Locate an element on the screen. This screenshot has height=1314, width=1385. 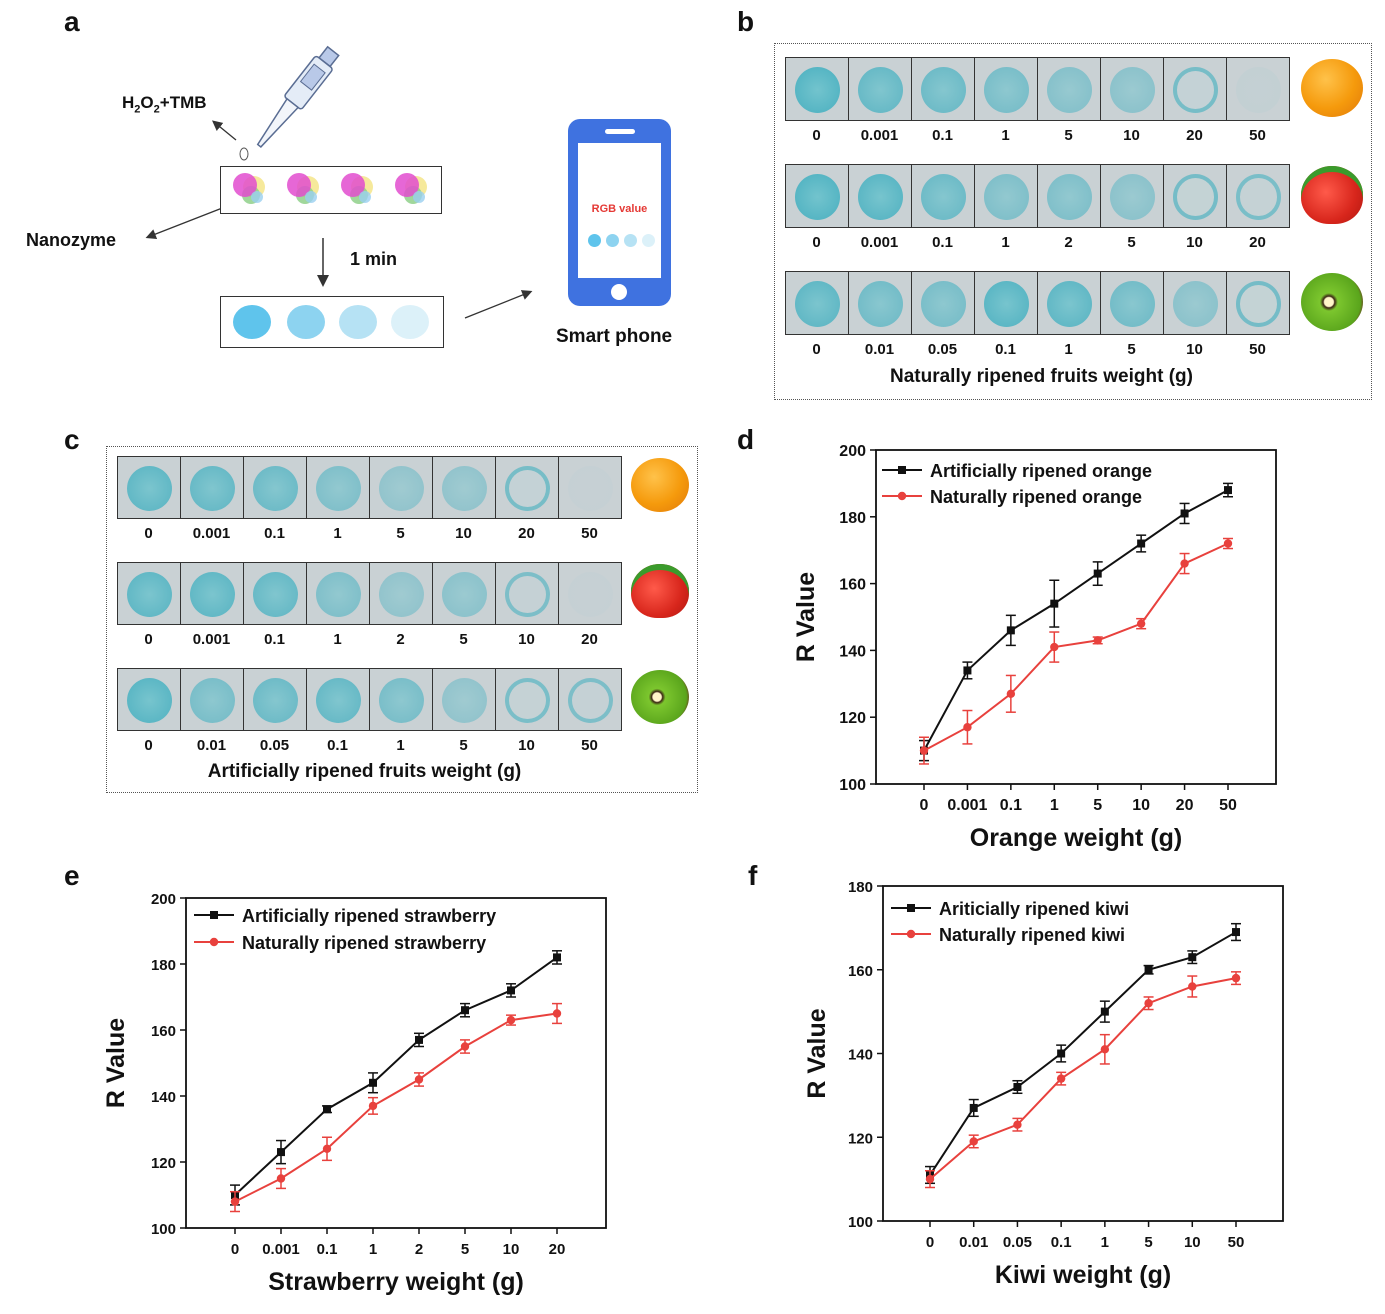
reagent-label: H2O2+TMB is located at coordinates (164, 104).